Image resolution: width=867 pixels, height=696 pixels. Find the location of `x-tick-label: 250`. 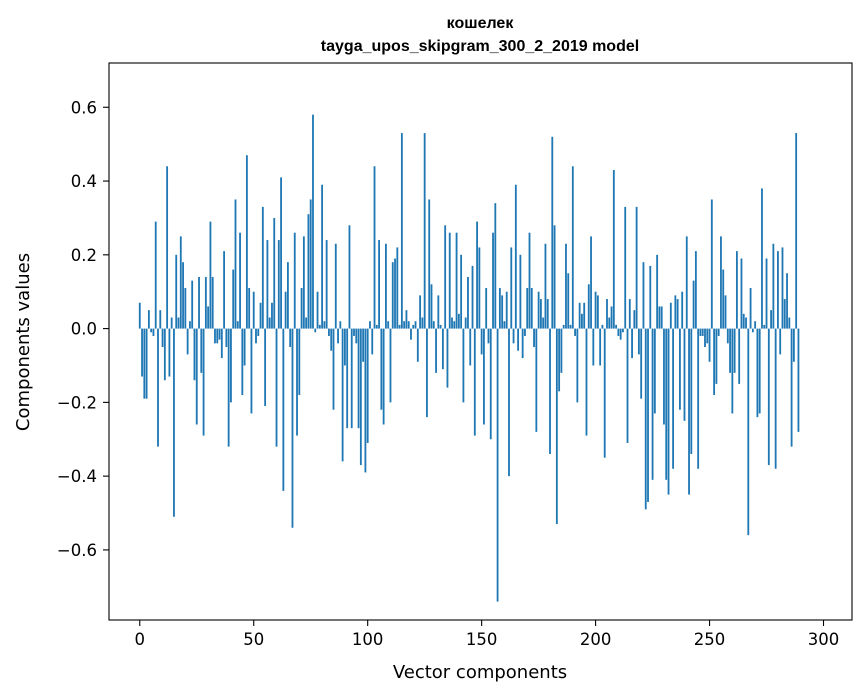

x-tick-label: 250 is located at coordinates (710, 639).